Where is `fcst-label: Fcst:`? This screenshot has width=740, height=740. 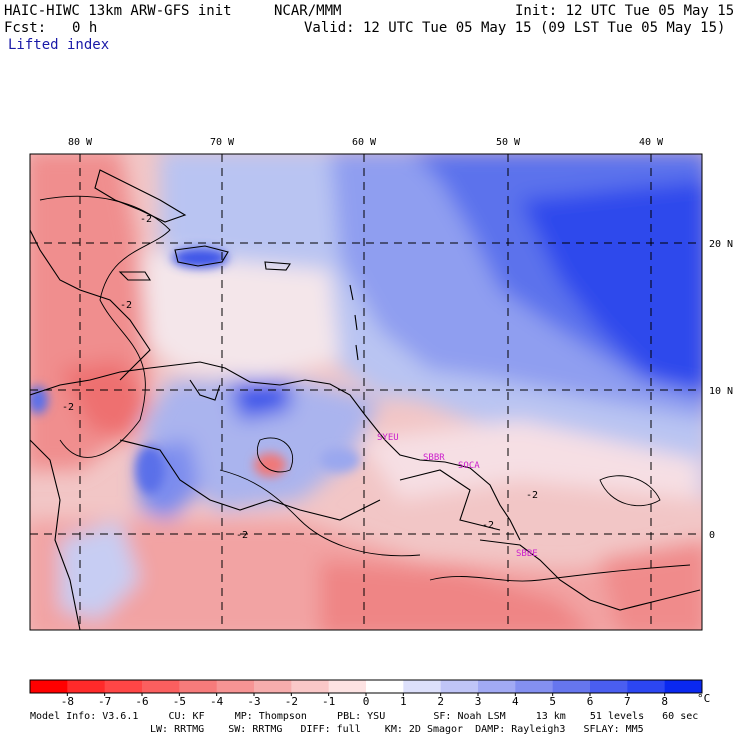 fcst-label: Fcst: is located at coordinates (25, 28).